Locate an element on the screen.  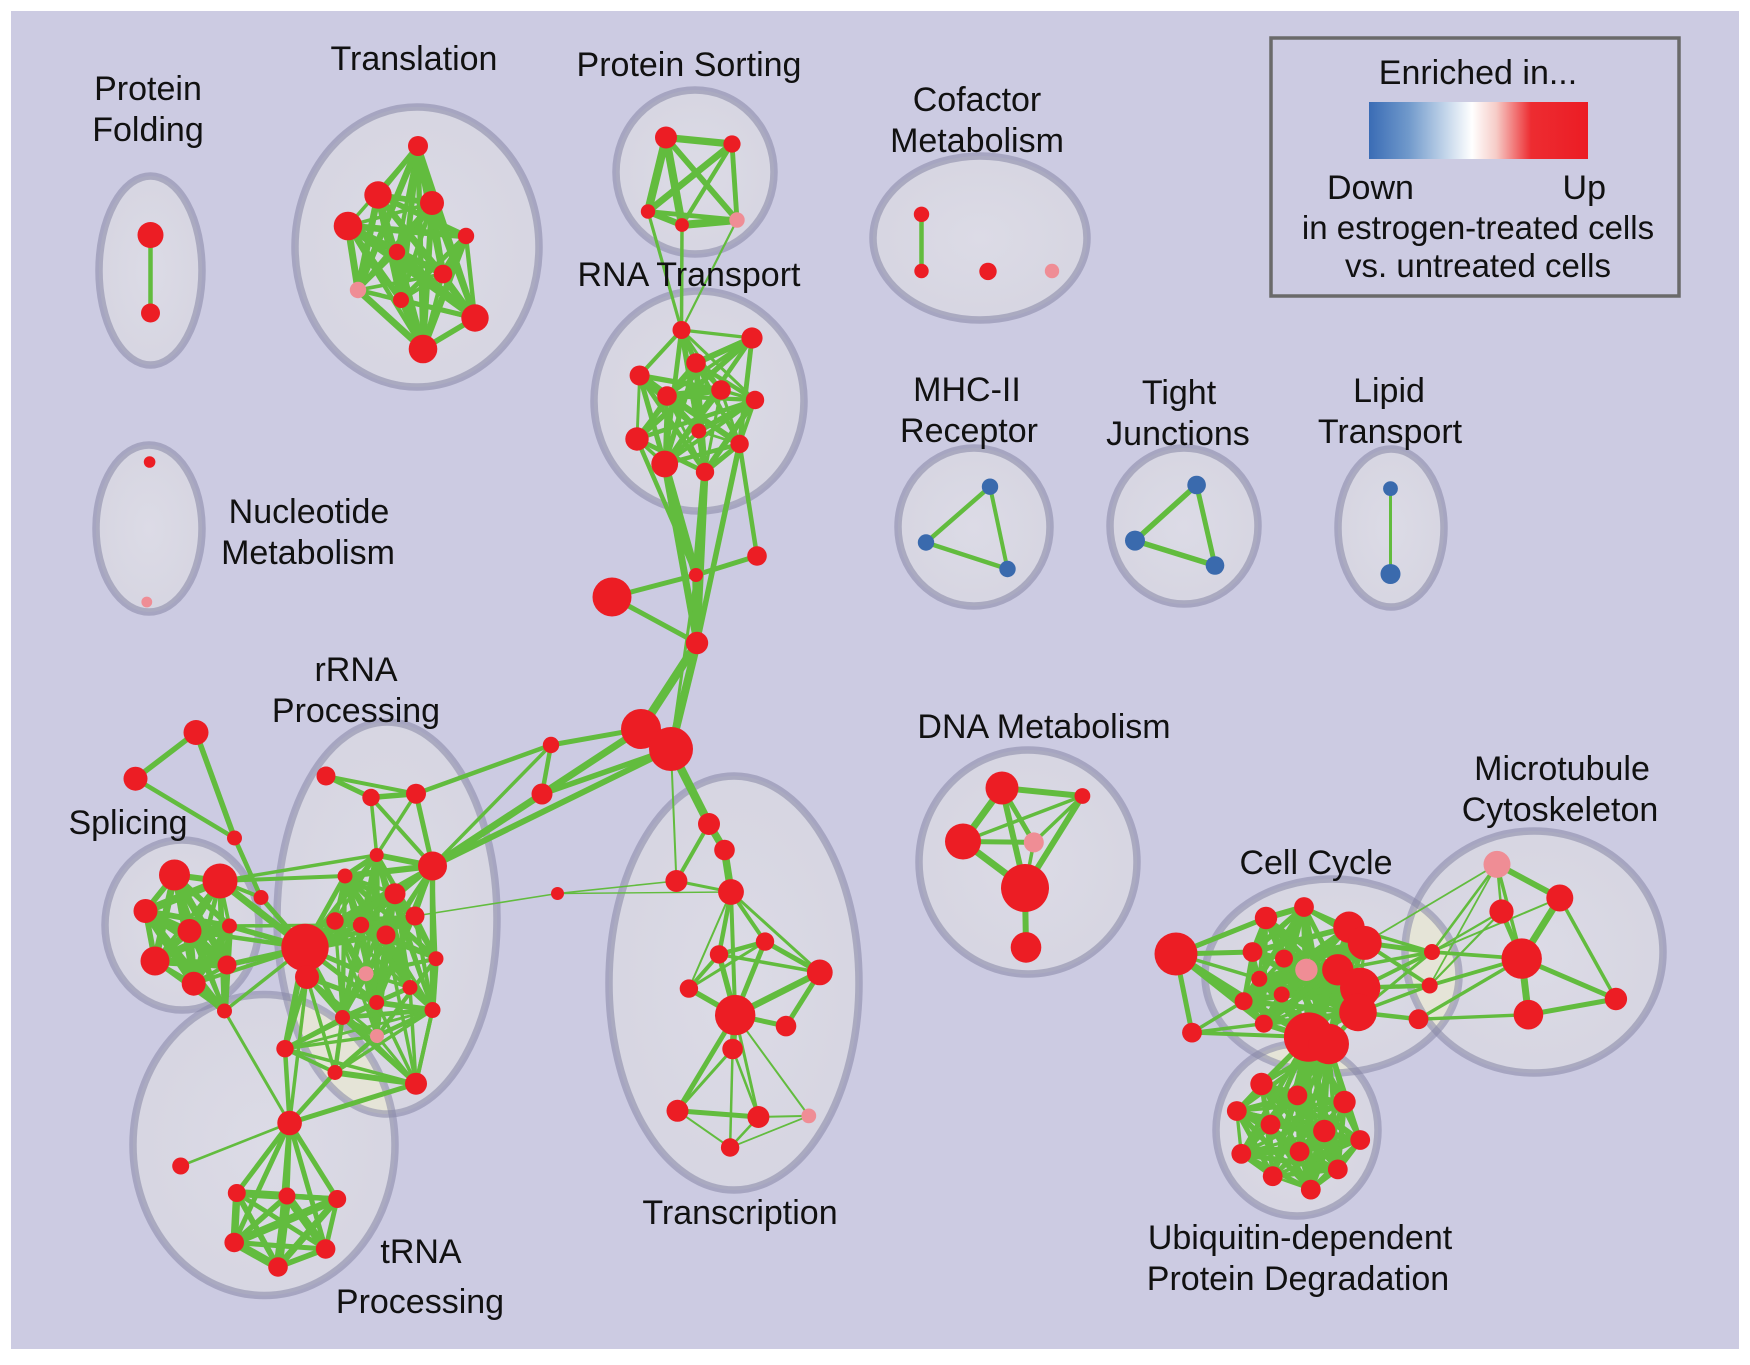
svg-text: Protein is located at coordinates (148, 89).